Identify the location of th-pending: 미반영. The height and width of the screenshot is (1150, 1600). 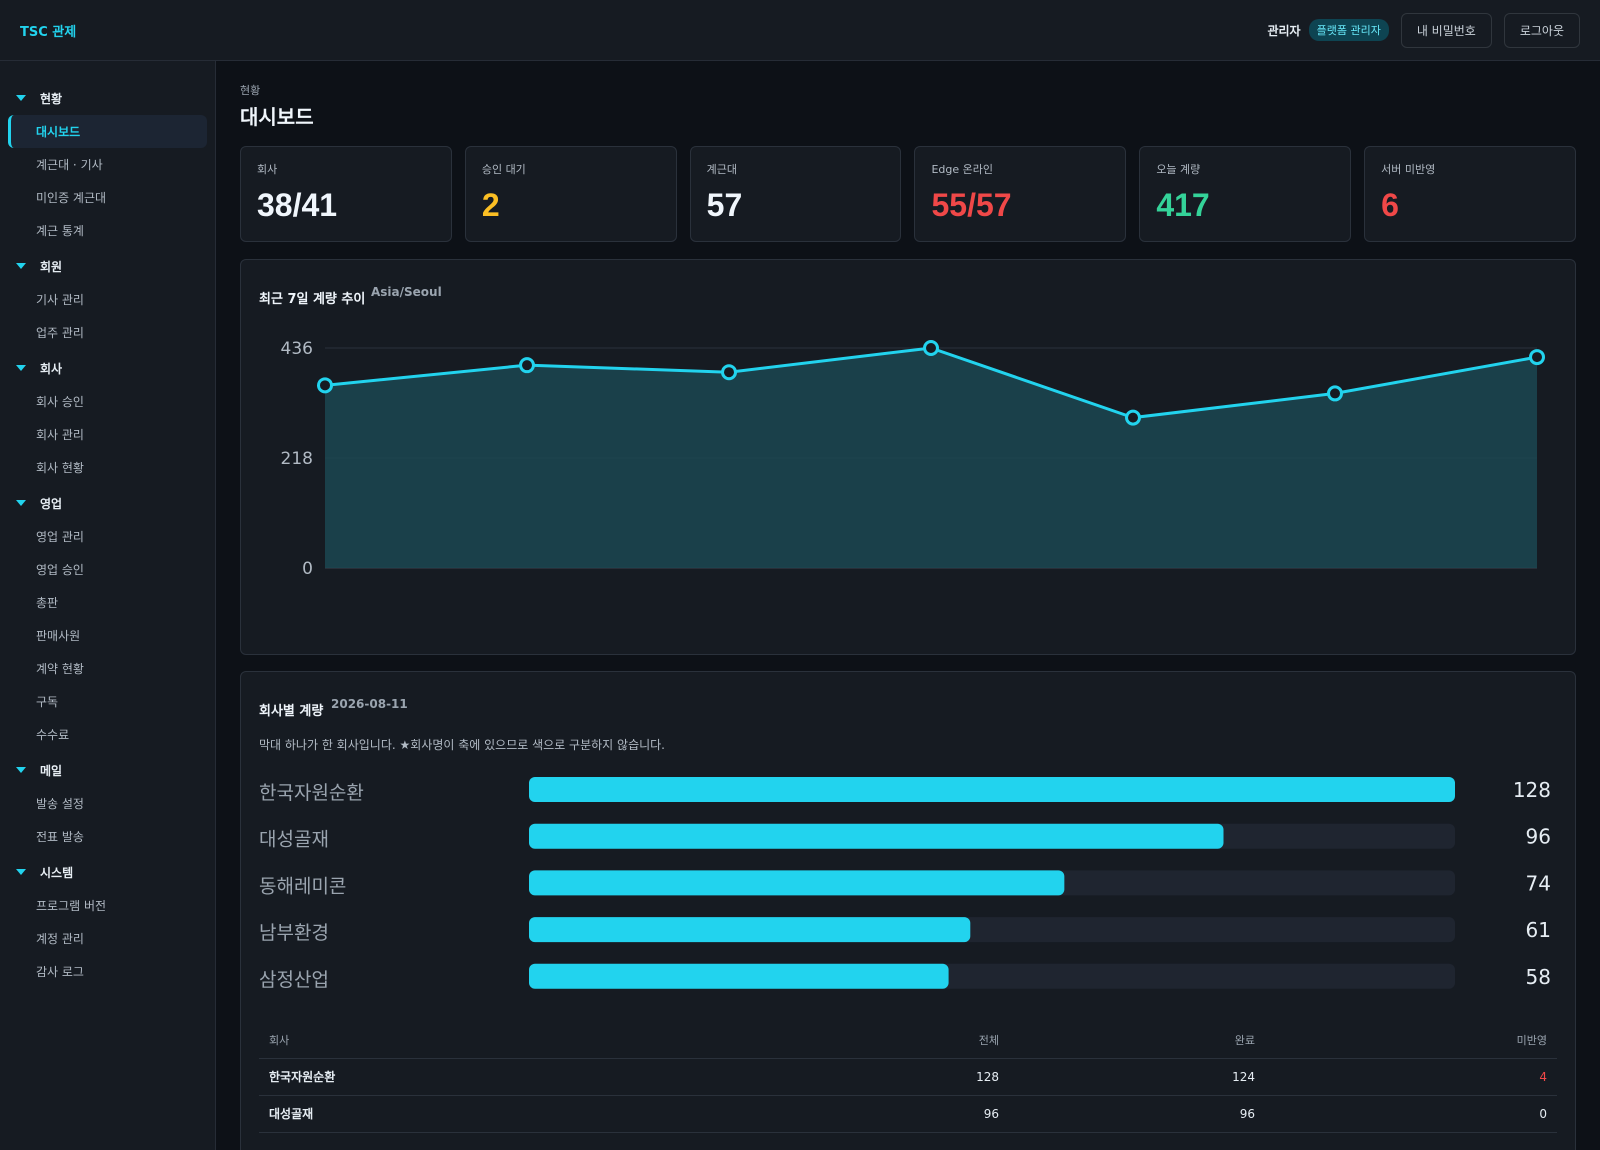
(1411, 1040).